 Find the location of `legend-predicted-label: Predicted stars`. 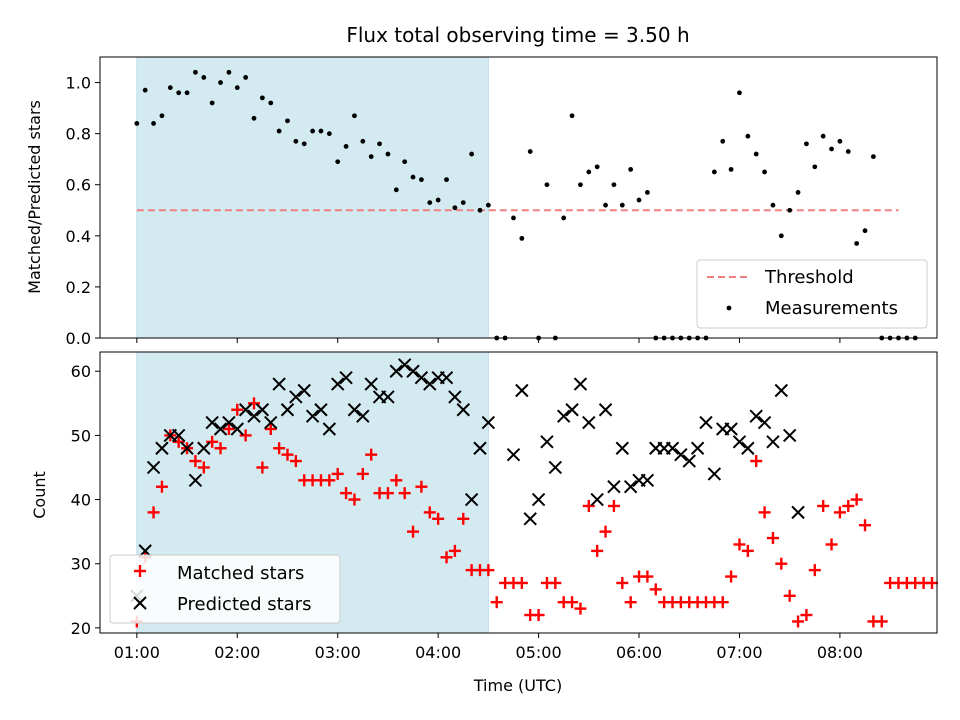

legend-predicted-label: Predicted stars is located at coordinates (244, 604).